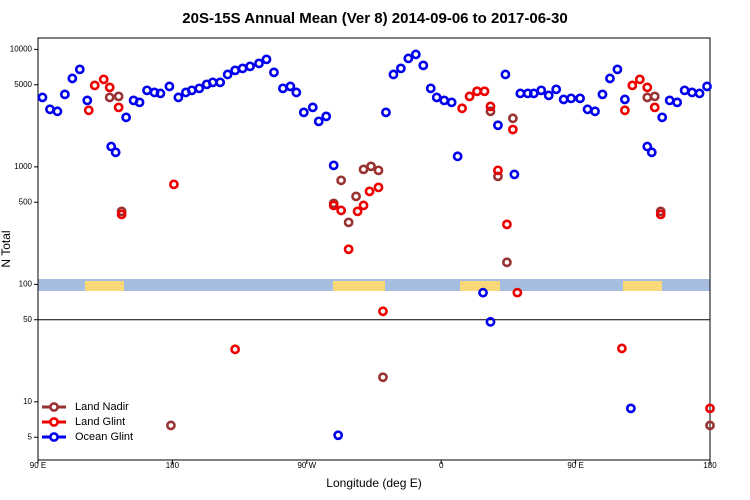  I want to click on y-axis-label: N Total, so click(6, 248).